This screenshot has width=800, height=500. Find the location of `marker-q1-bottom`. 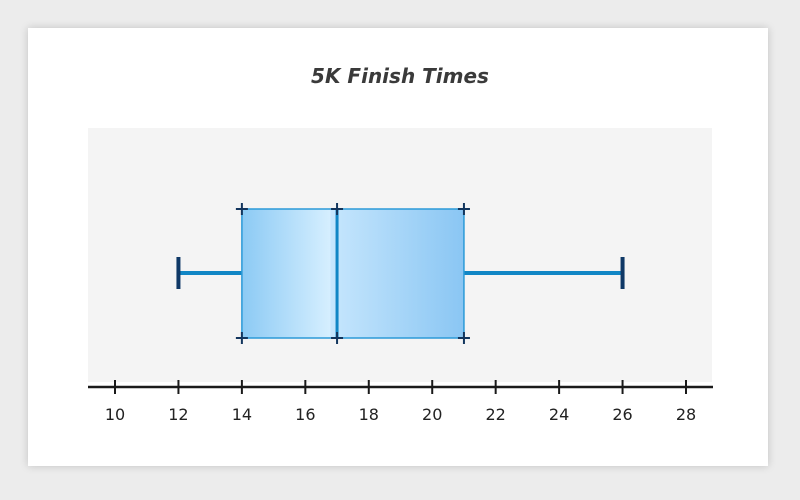

marker-q1-bottom is located at coordinates (241, 338).